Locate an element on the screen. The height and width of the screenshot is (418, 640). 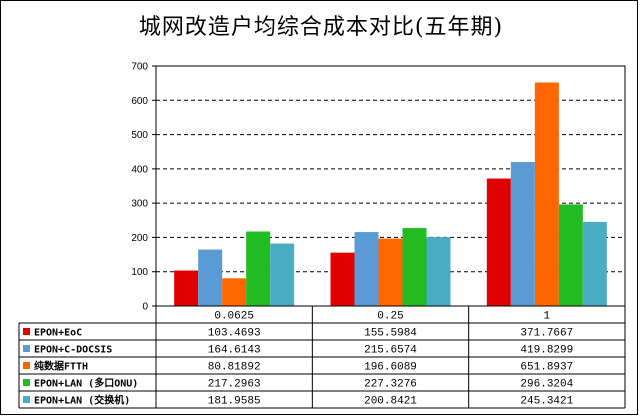
y-tick-label: 0 is located at coordinates (145, 307).